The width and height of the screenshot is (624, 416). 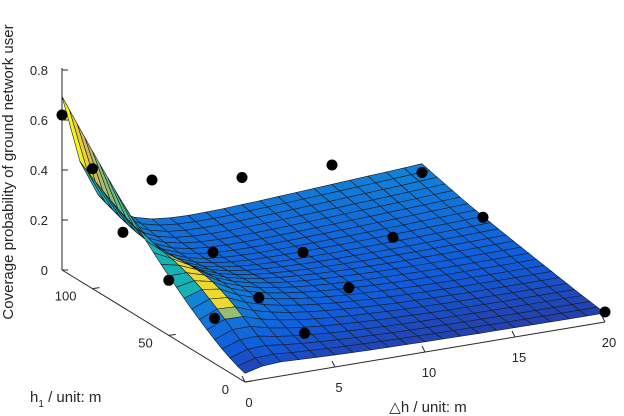 What do you see at coordinates (39, 170) in the screenshot?
I see `z-tick-label: 0.4` at bounding box center [39, 170].